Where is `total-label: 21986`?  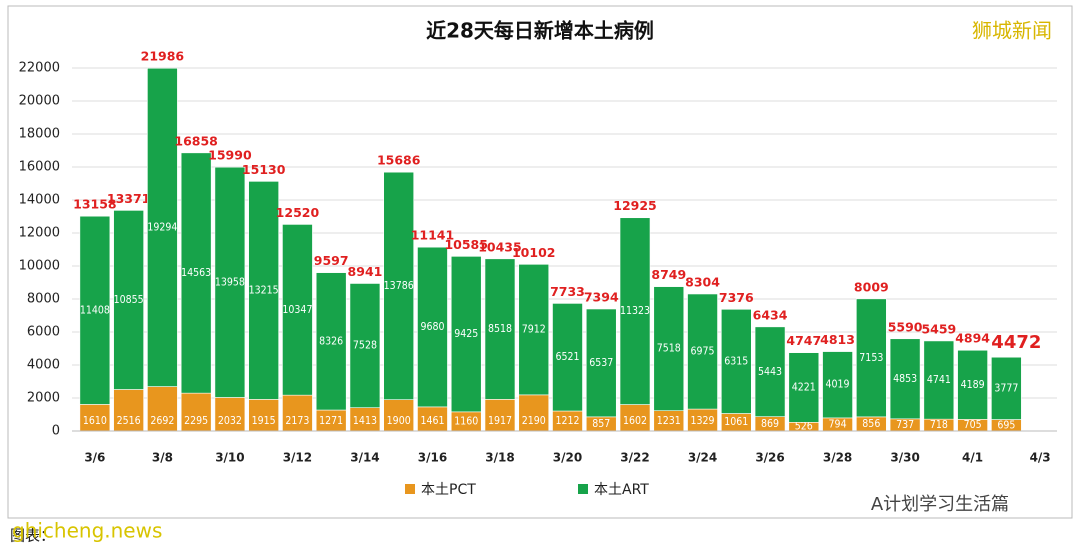 total-label: 21986 is located at coordinates (163, 56).